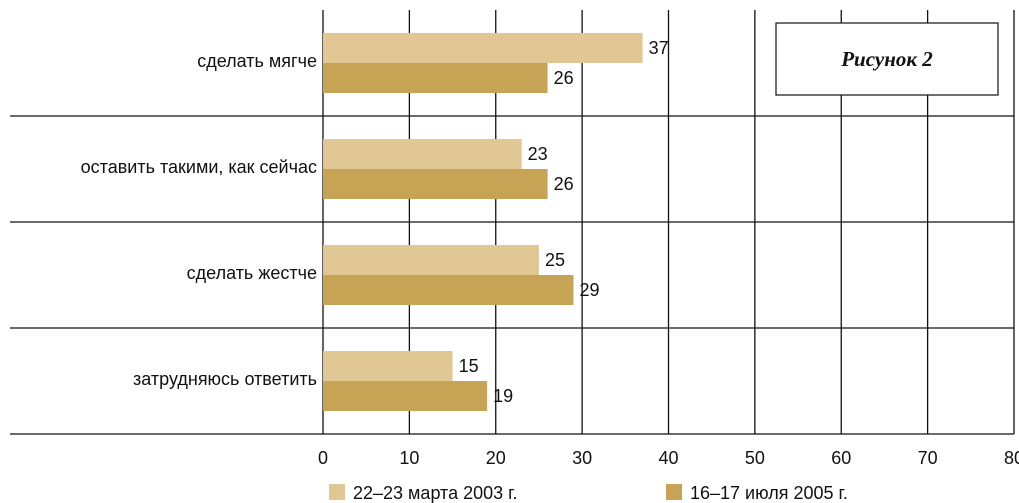 This screenshot has height=503, width=1019. What do you see at coordinates (538, 154) in the screenshot?
I see `data-label: 23` at bounding box center [538, 154].